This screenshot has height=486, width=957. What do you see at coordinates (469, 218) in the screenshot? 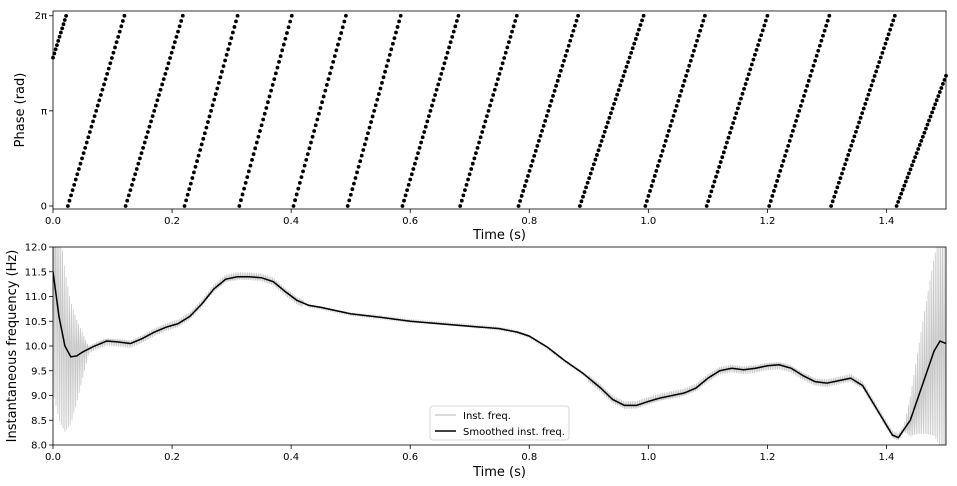
I see `phase-x-ticks: 0.0 0.2 0.4 0.6 0.8 1.0 1.2 1.4` at bounding box center [469, 218].